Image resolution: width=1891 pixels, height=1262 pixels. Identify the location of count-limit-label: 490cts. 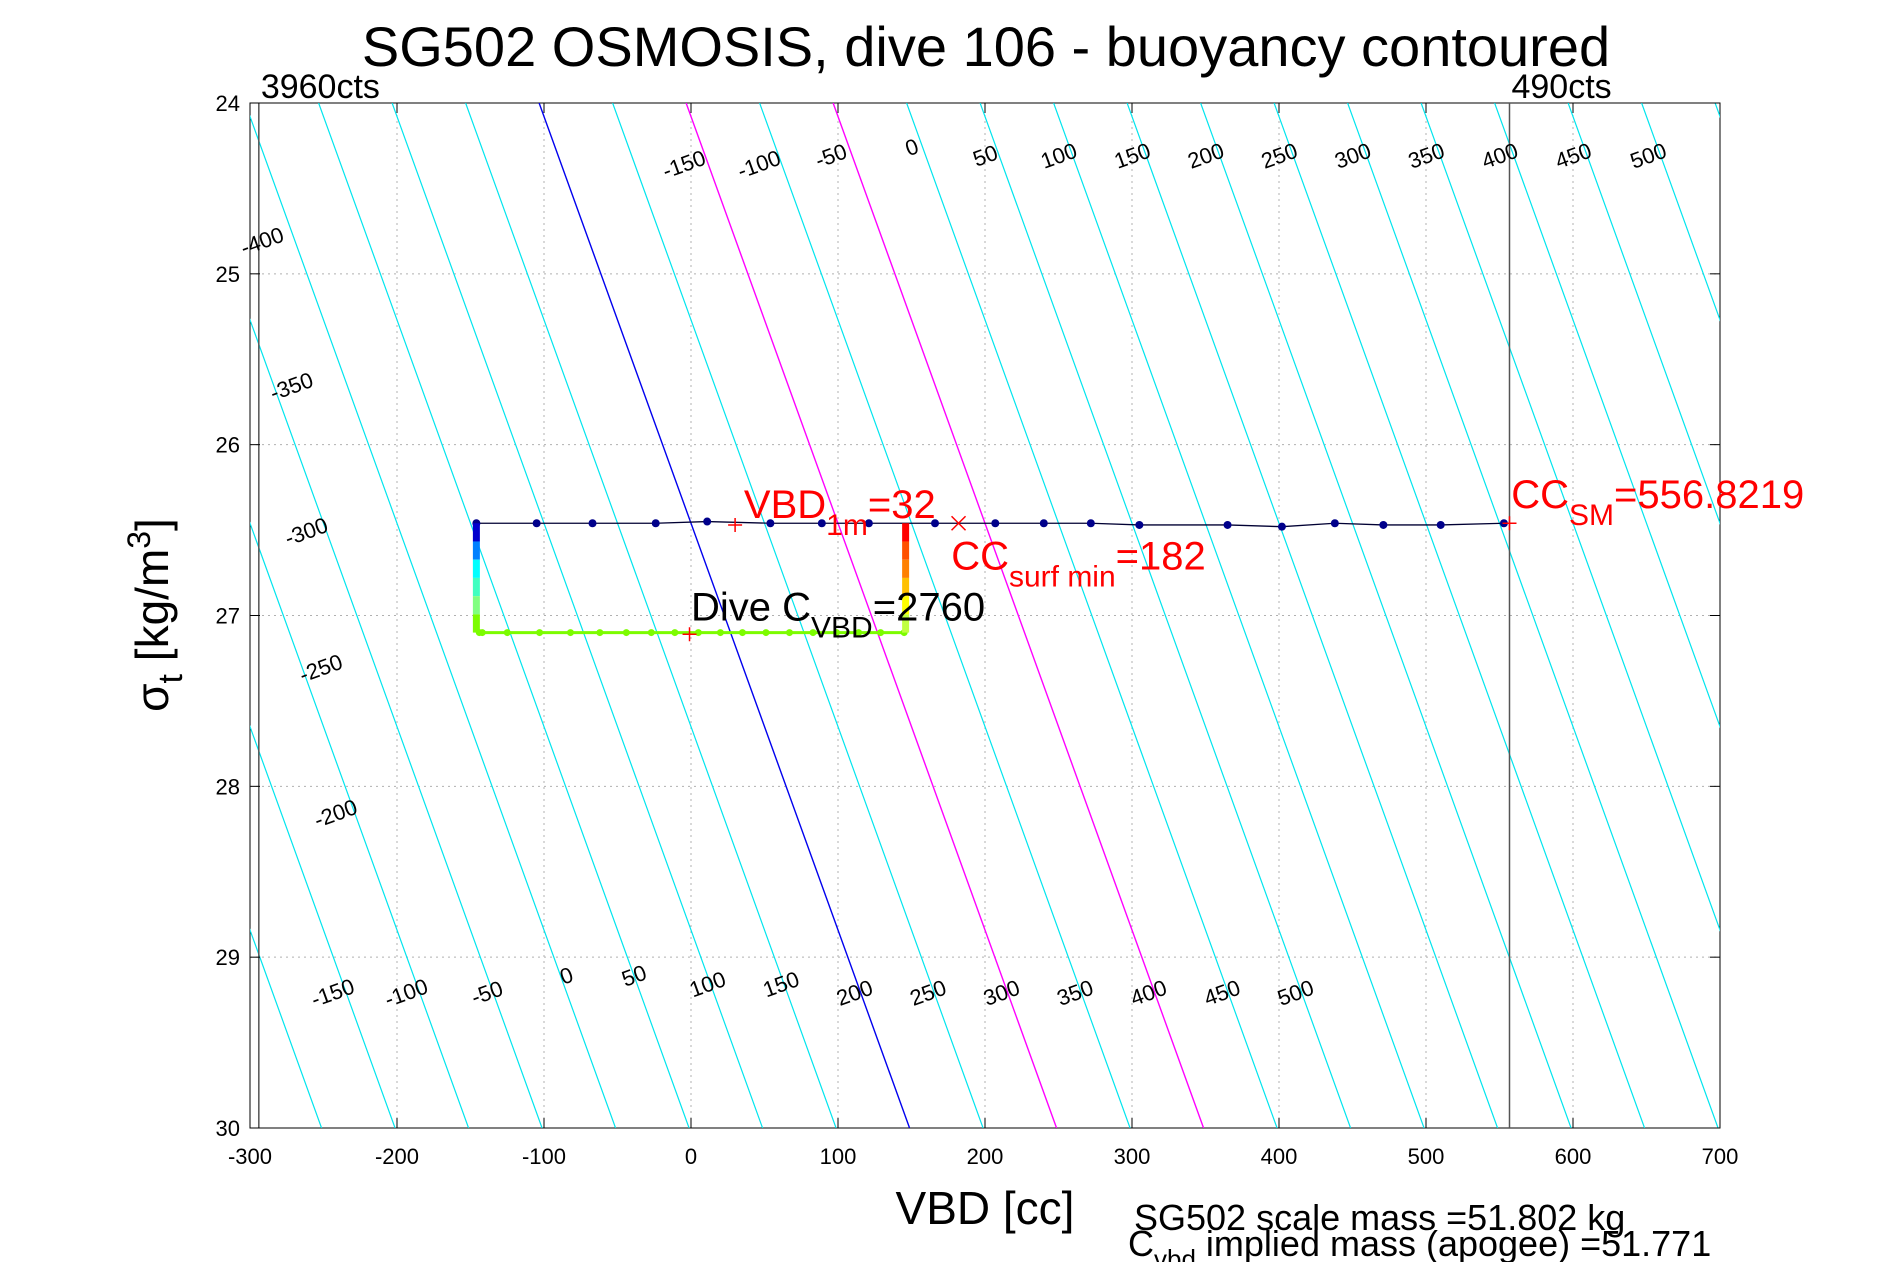
(1561, 87).